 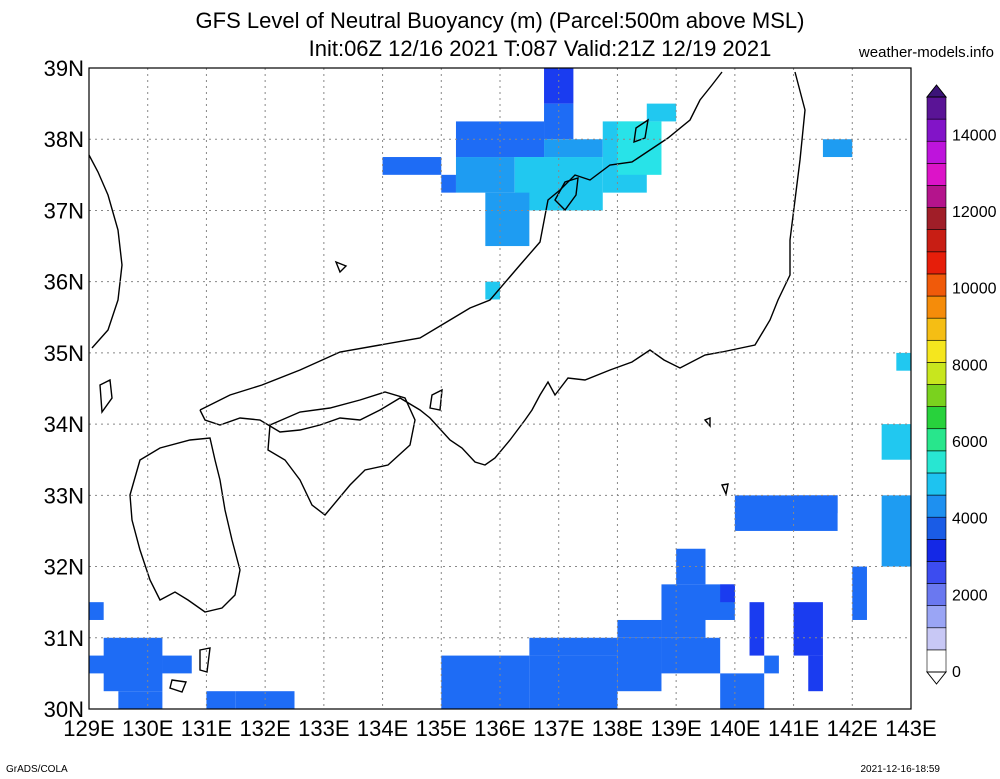 I want to click on kyushu-coast, so click(x=185, y=525).